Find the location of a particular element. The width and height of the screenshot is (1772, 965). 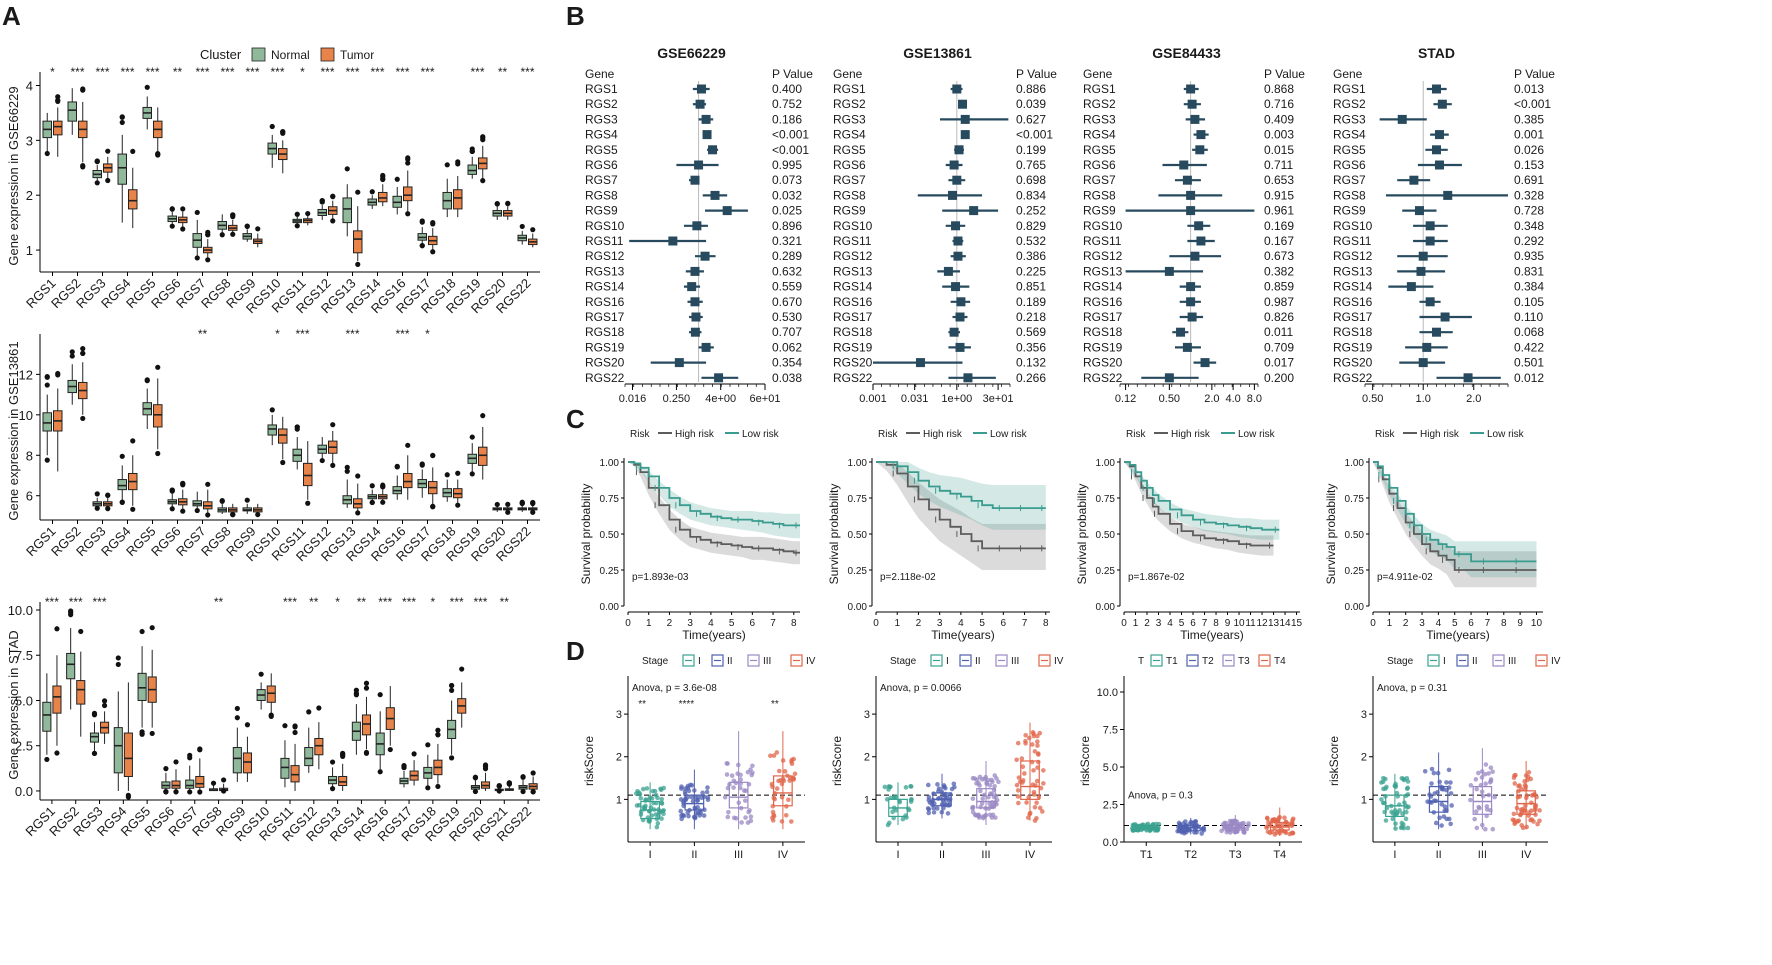

x-tick-label: 3e+01 is located at coordinates (998, 399).